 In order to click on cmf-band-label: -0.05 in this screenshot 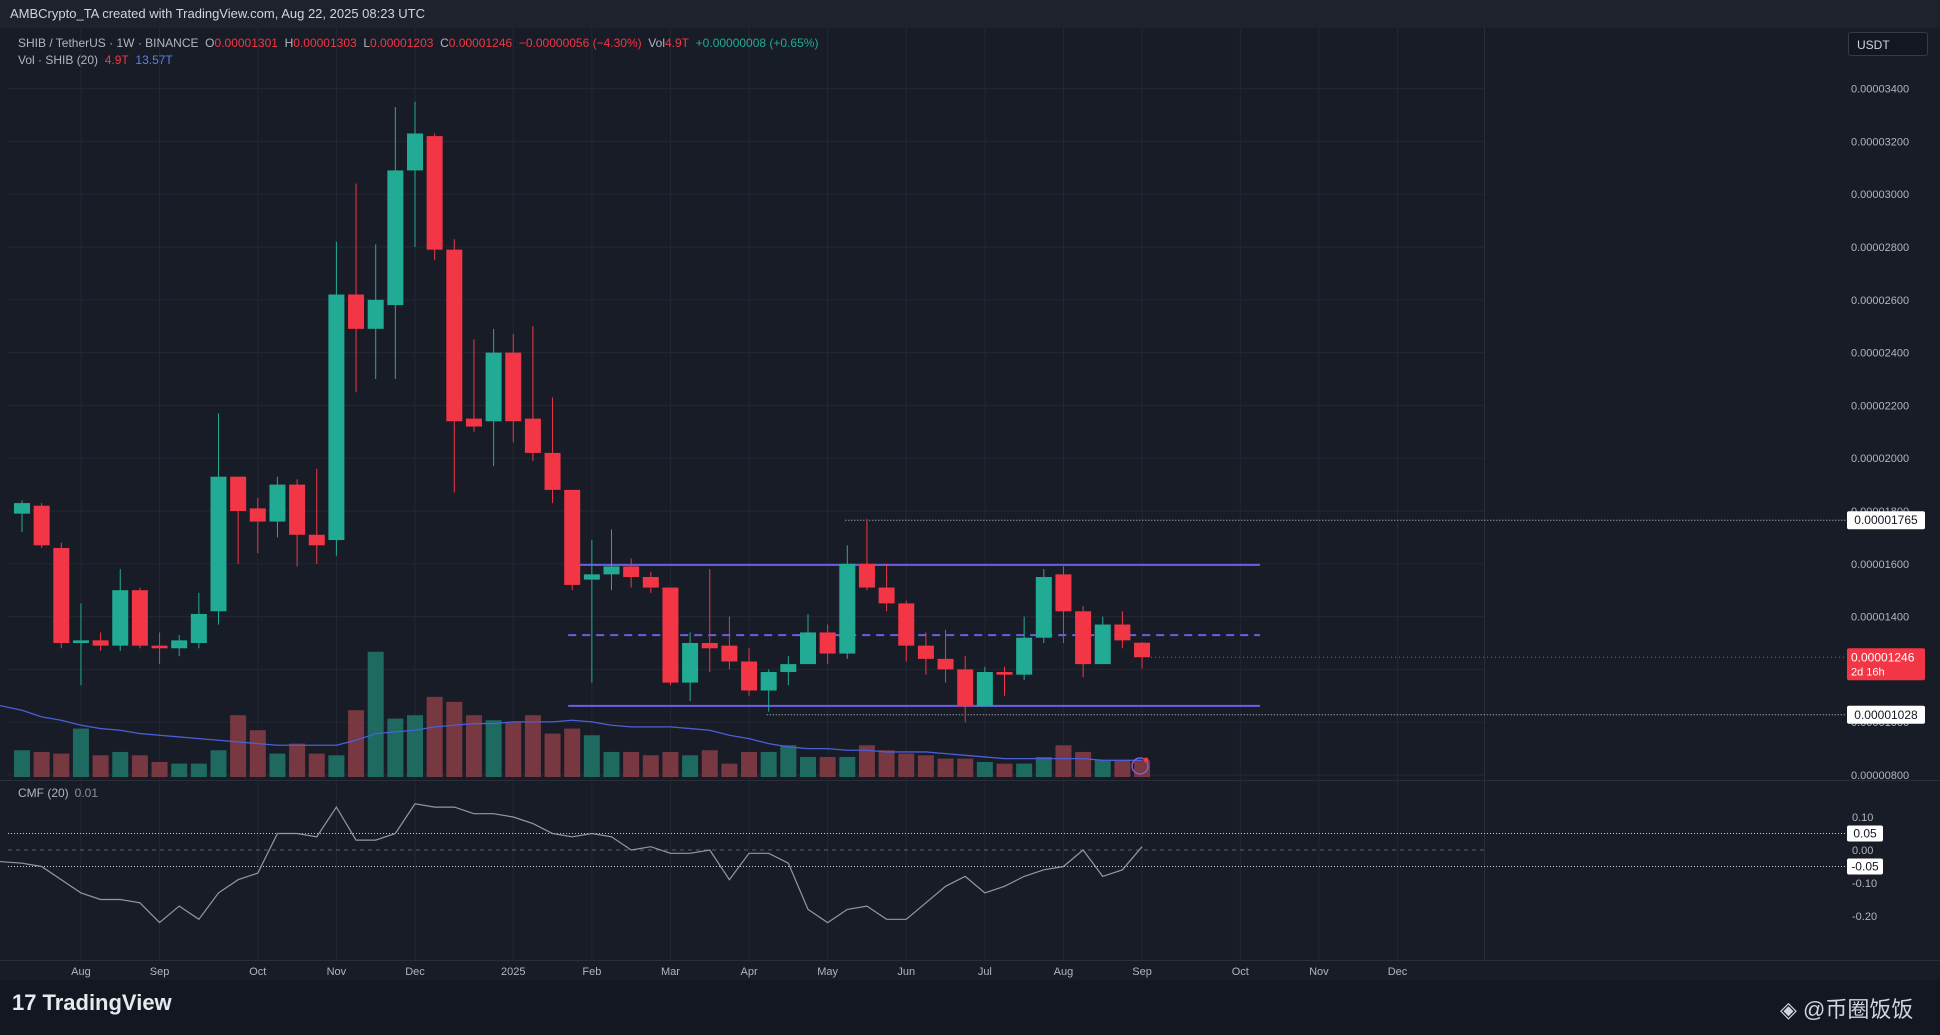, I will do `click(1865, 867)`.